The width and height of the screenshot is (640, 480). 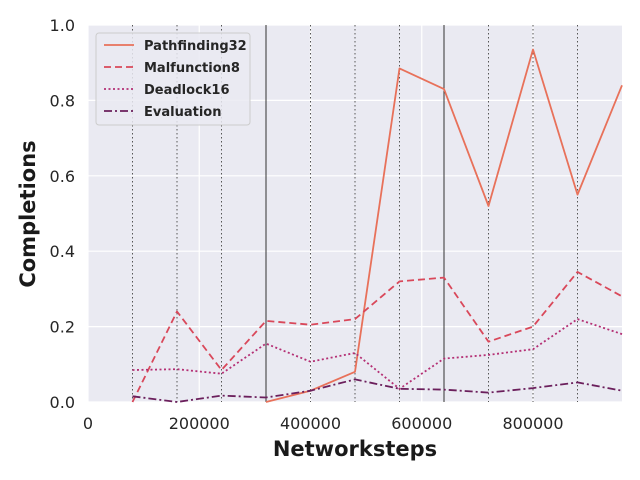 I want to click on y-tick-label: 1.0, so click(x=62, y=25).